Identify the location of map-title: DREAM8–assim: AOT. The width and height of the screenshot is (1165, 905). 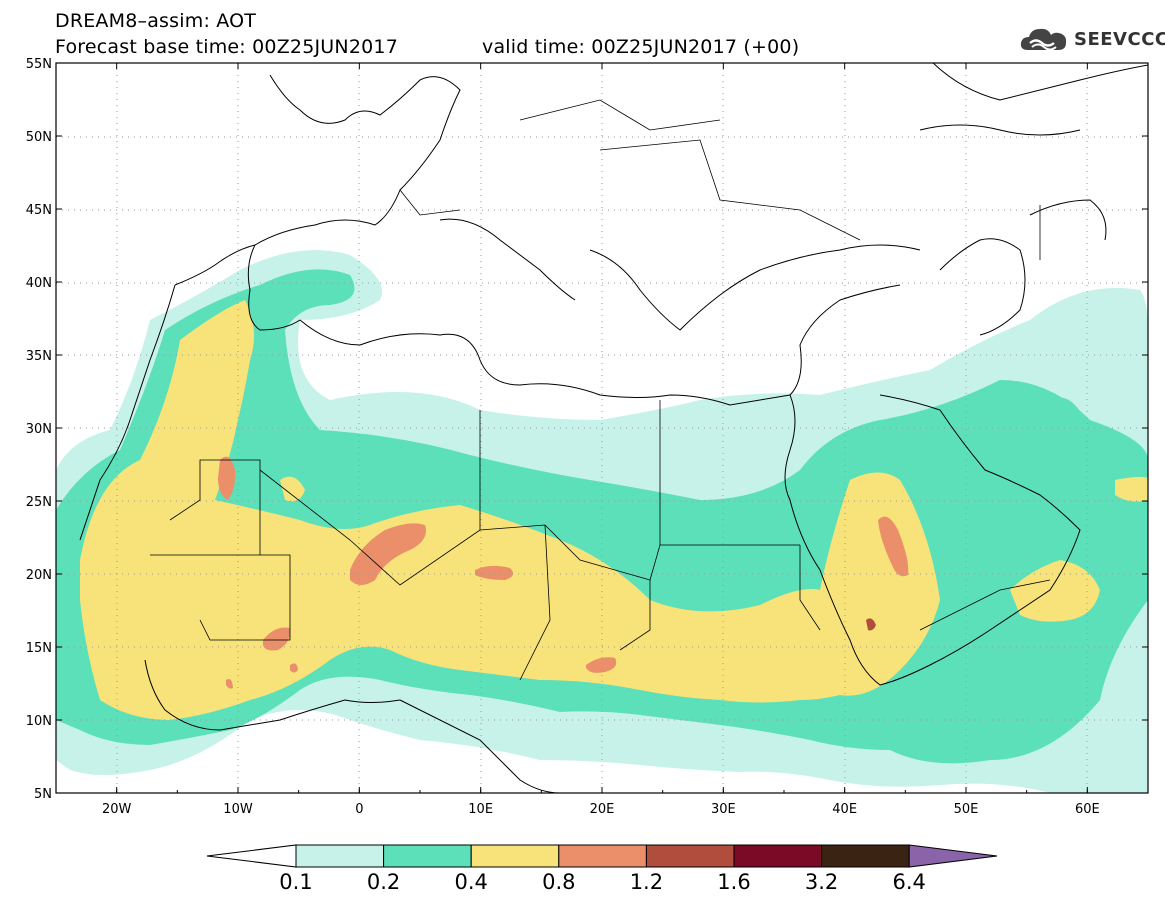
(156, 21).